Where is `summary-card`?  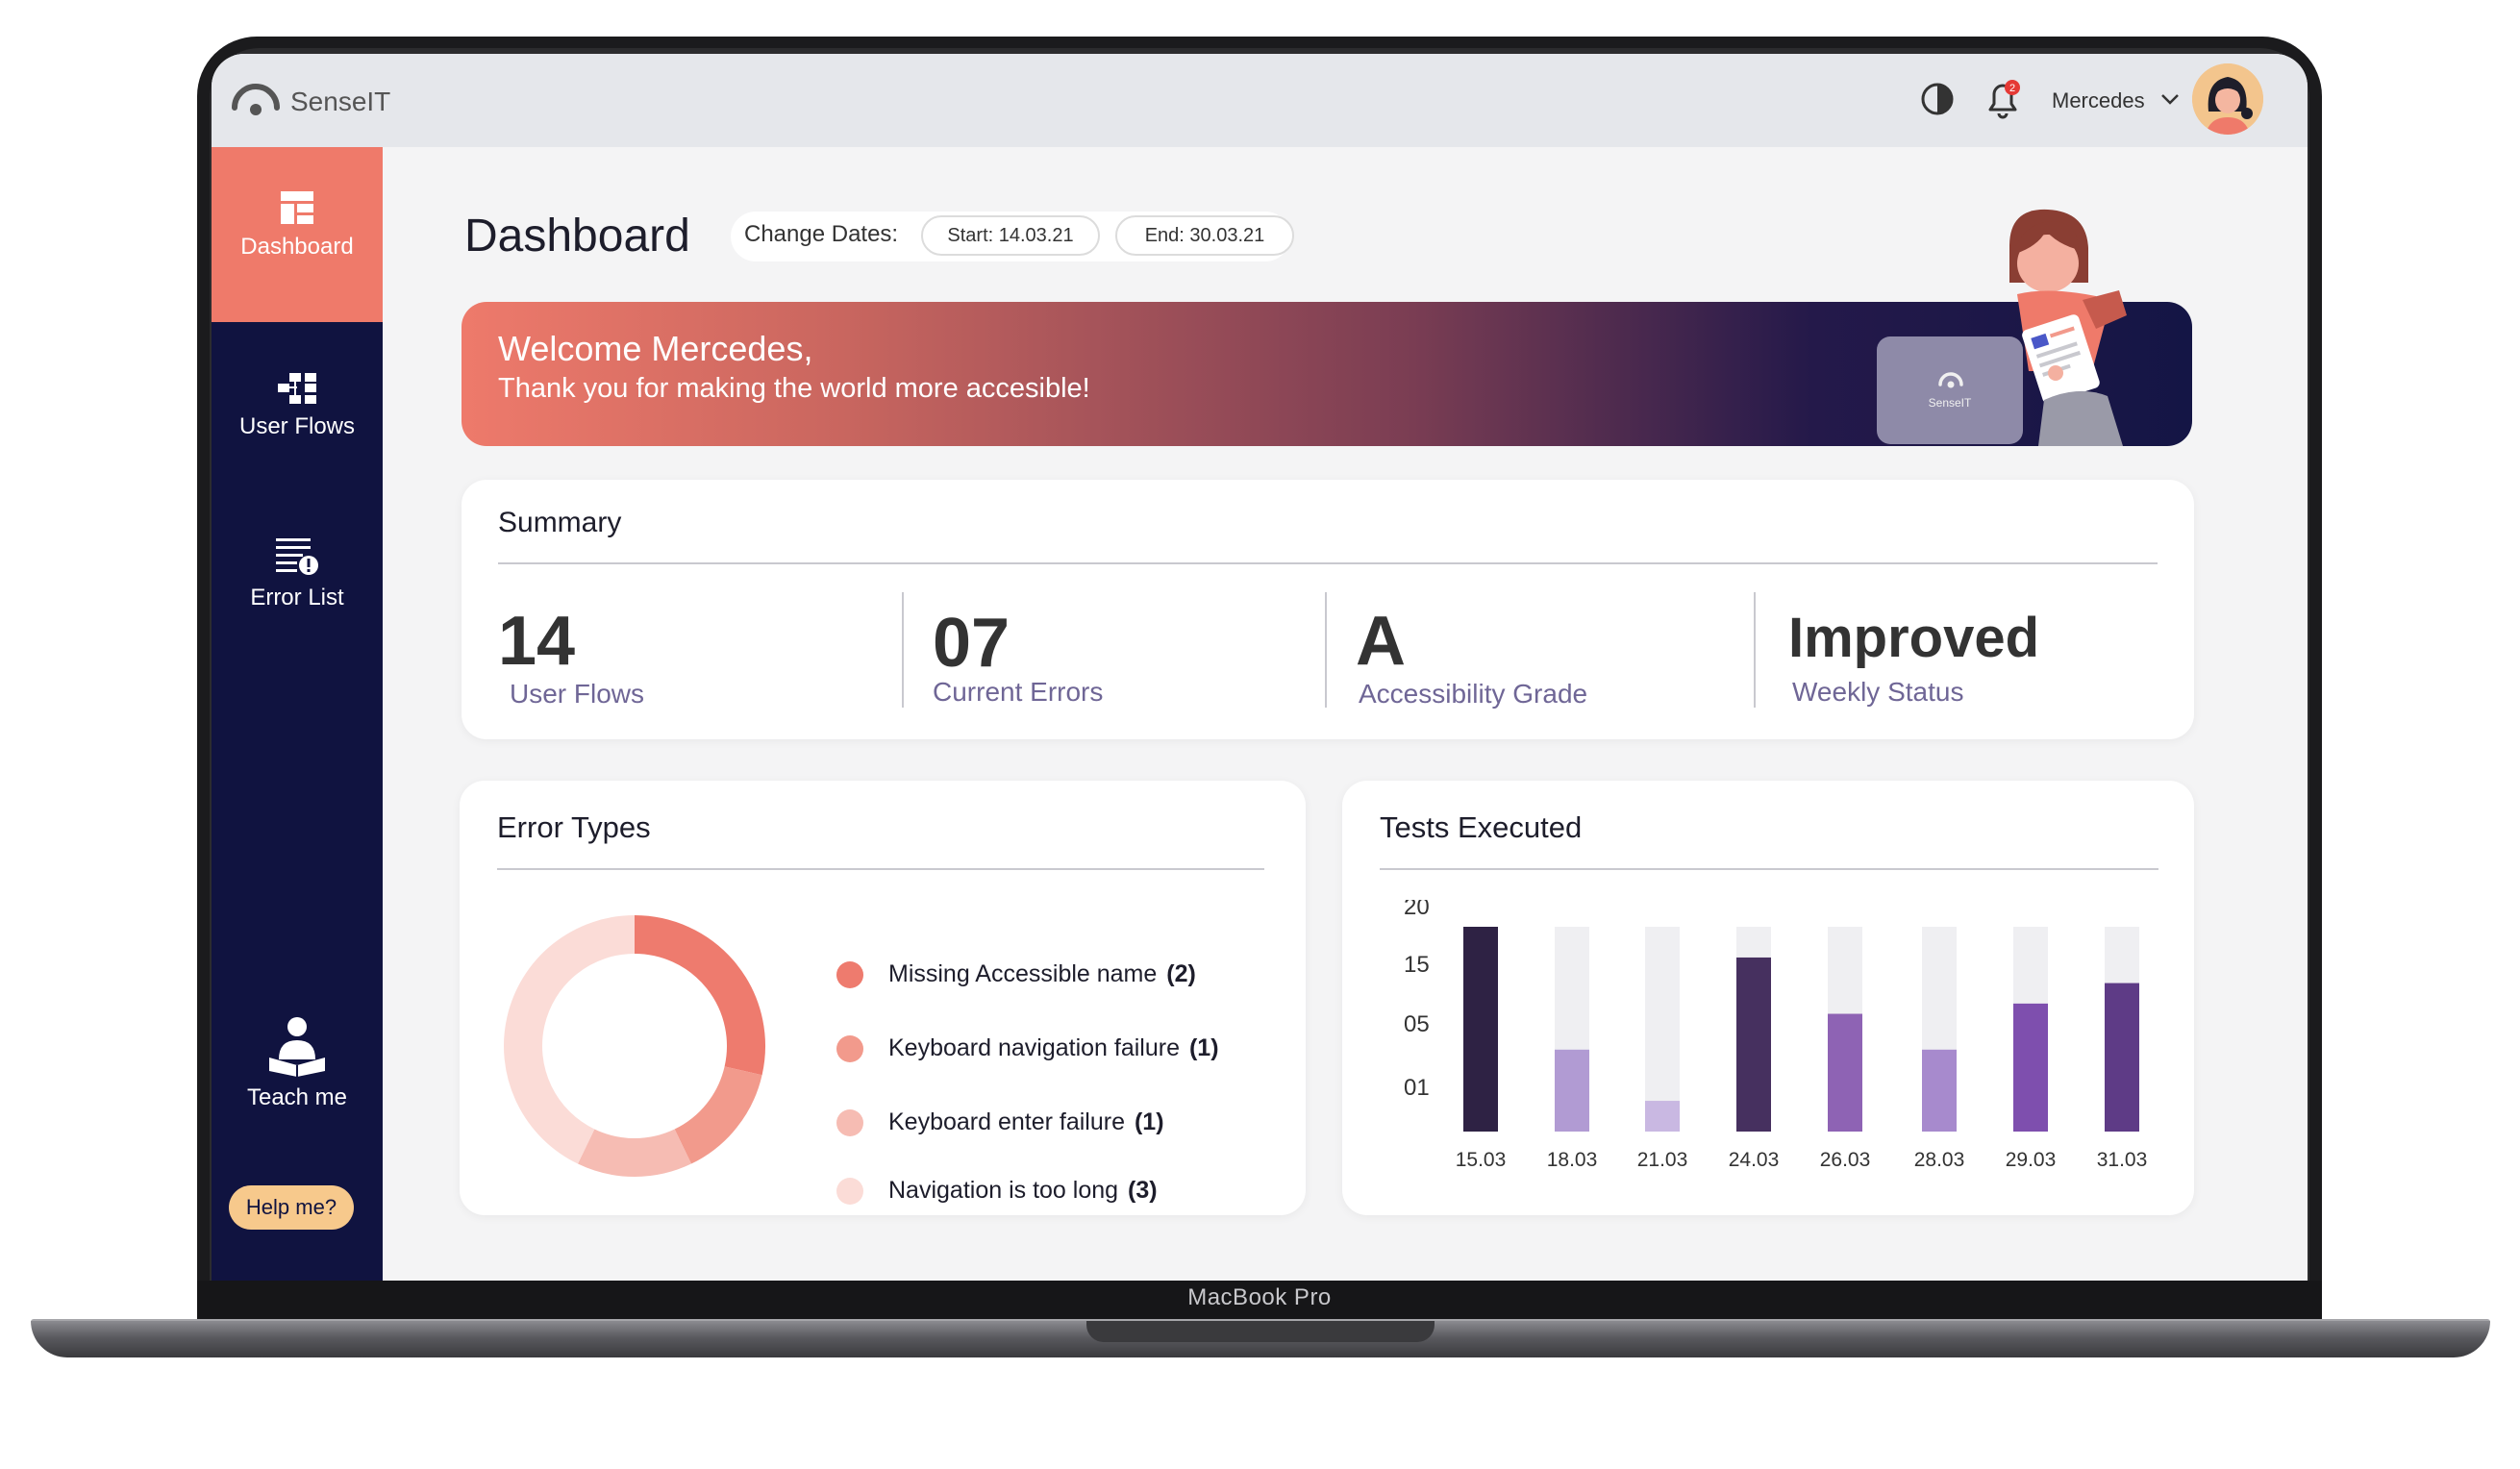 summary-card is located at coordinates (1328, 609).